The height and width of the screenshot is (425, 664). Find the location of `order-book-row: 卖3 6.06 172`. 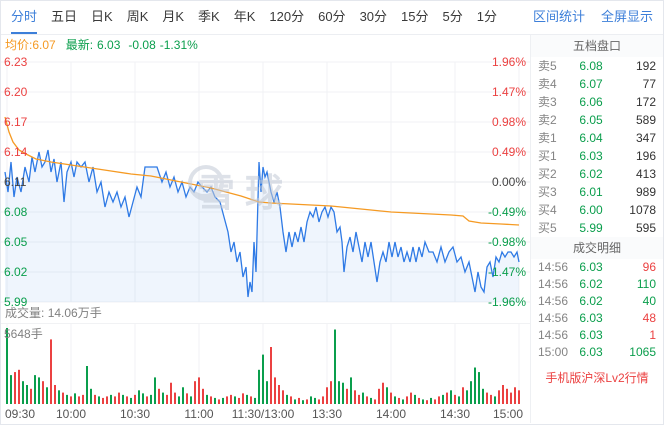

order-book-row: 卖3 6.06 172 is located at coordinates (597, 102).